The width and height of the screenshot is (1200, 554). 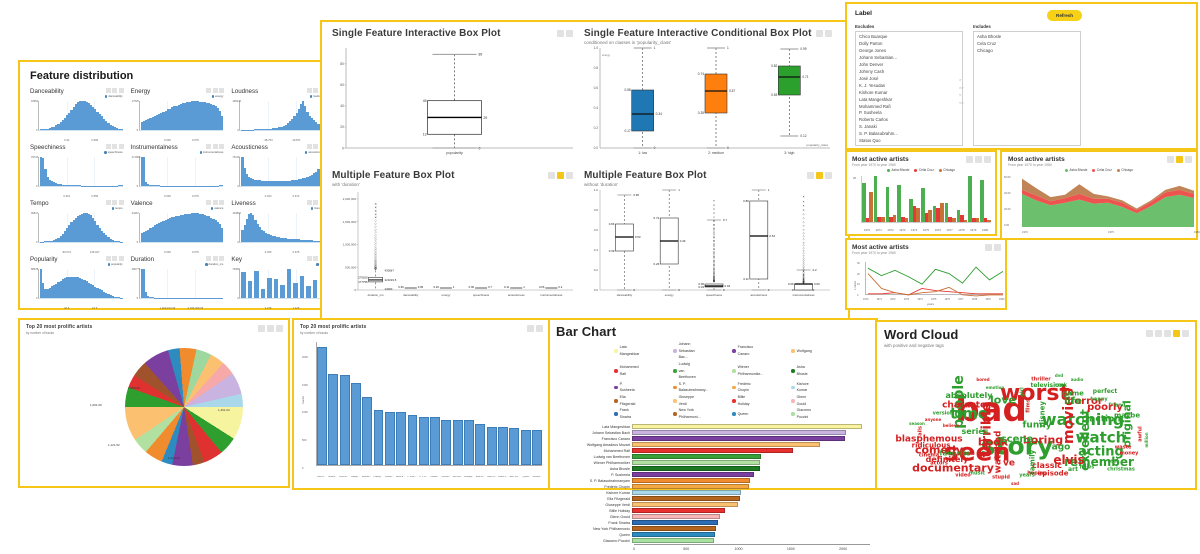 What do you see at coordinates (909, 51) in the screenshot?
I see `list-item: George Jones` at bounding box center [909, 51].